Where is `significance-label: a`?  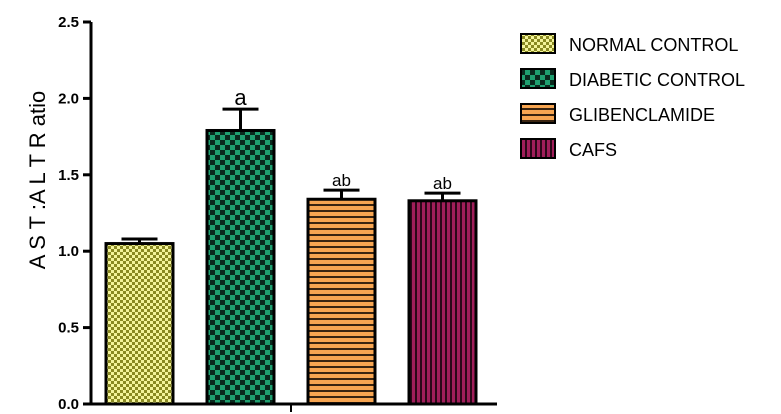 significance-label: a is located at coordinates (240, 97).